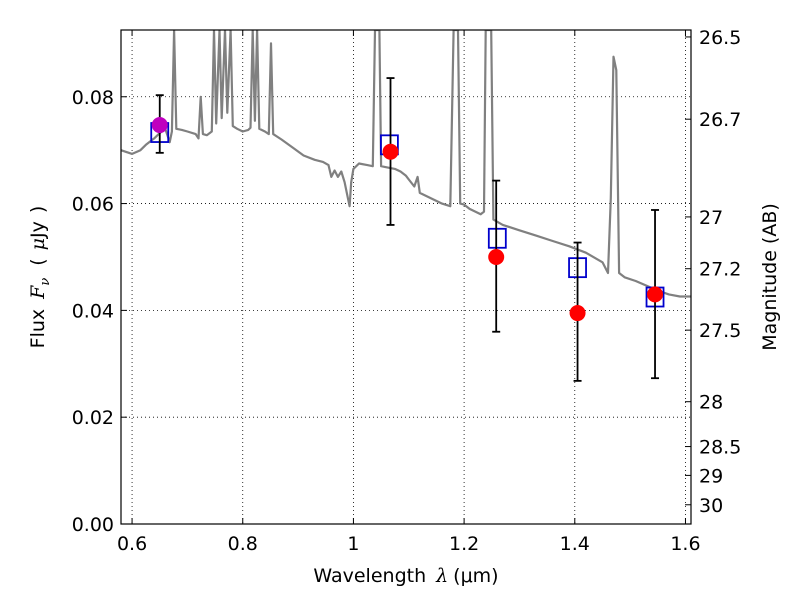  What do you see at coordinates (353, 544) in the screenshot?
I see `x-tick-label: 1` at bounding box center [353, 544].